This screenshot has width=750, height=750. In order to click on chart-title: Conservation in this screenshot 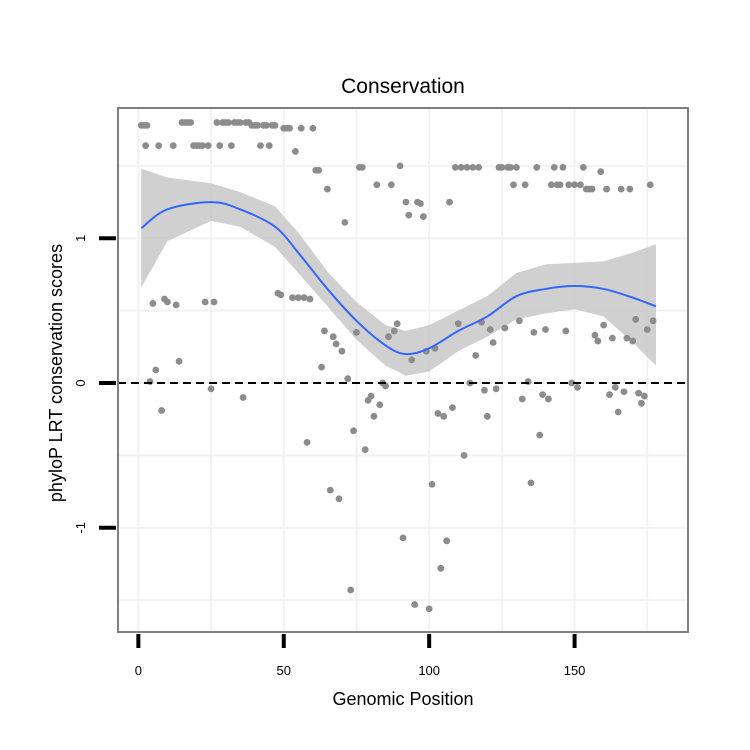, I will do `click(403, 86)`.